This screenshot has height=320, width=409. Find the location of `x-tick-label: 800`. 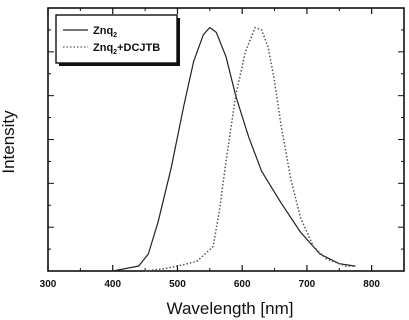

x-tick-label: 800 is located at coordinates (371, 284).